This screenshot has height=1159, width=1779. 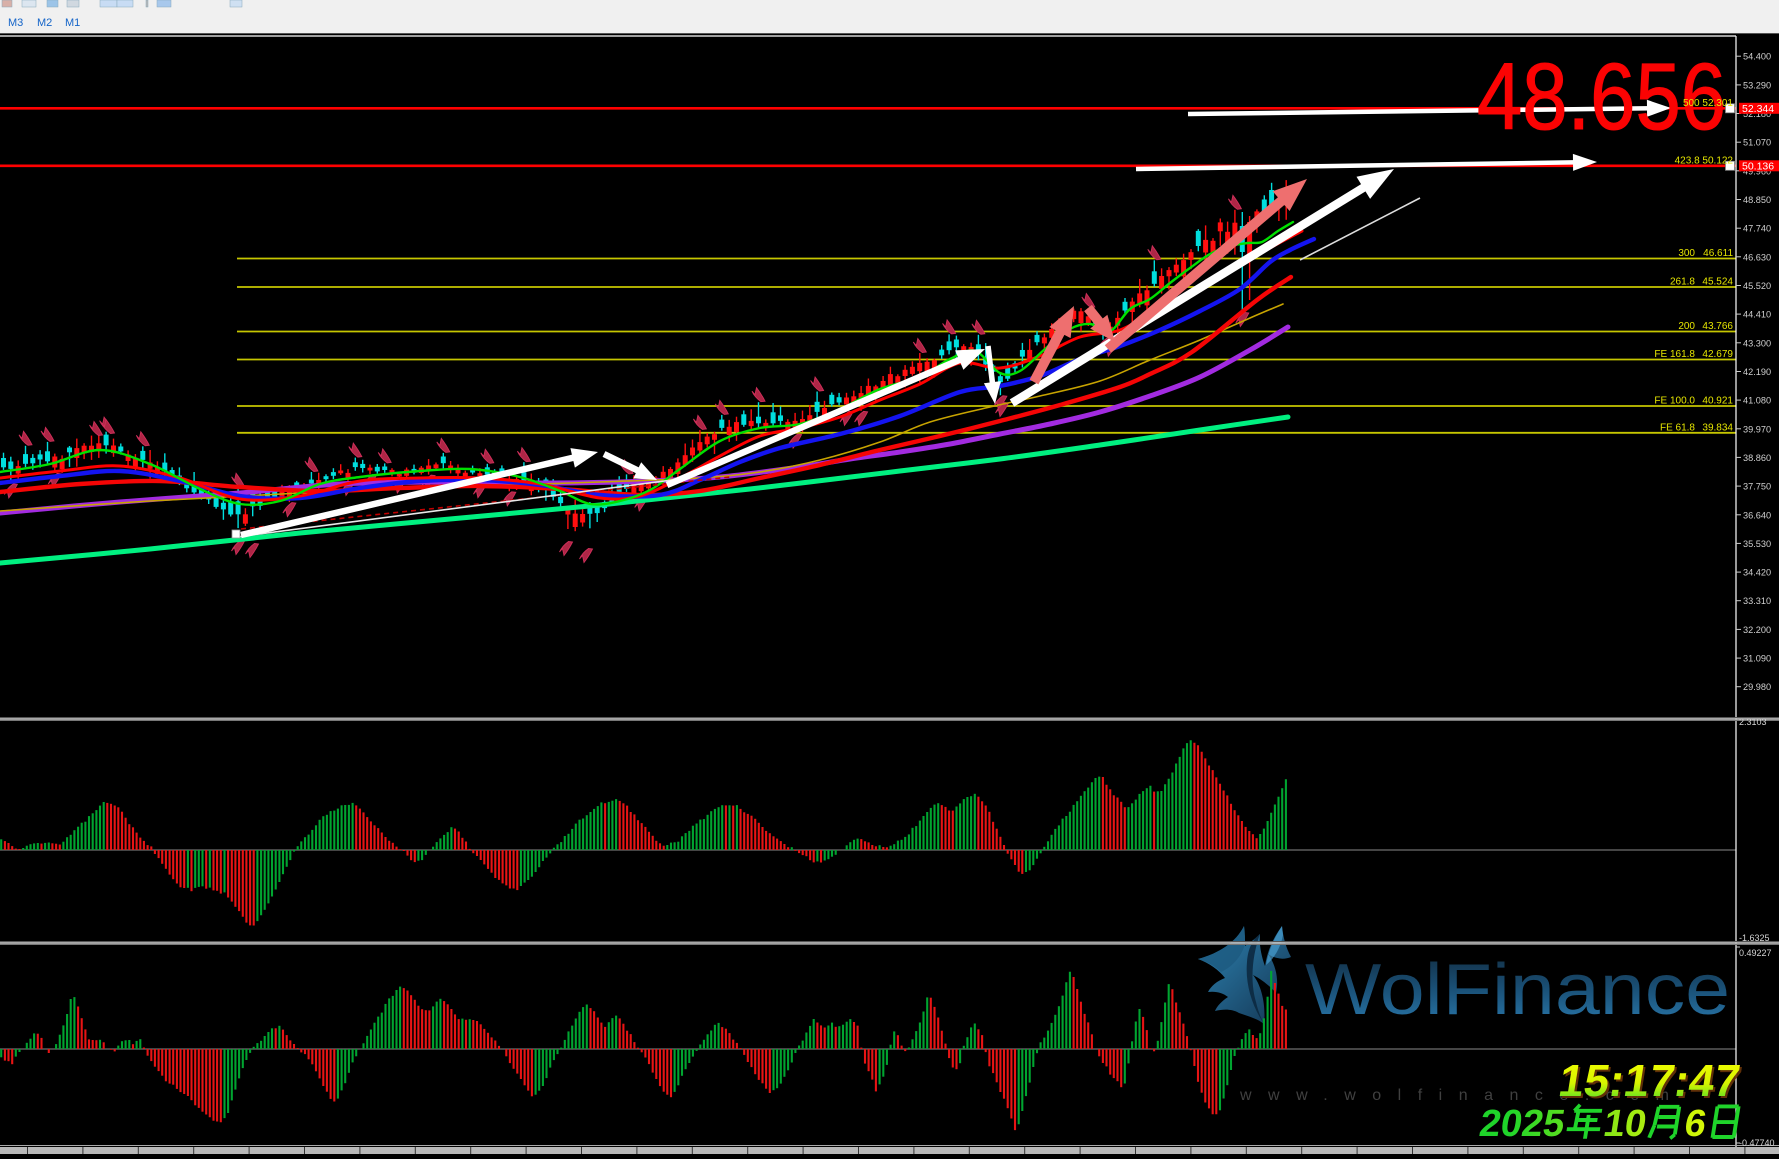 I want to click on svg-text: 41.080, so click(x=1757, y=401).